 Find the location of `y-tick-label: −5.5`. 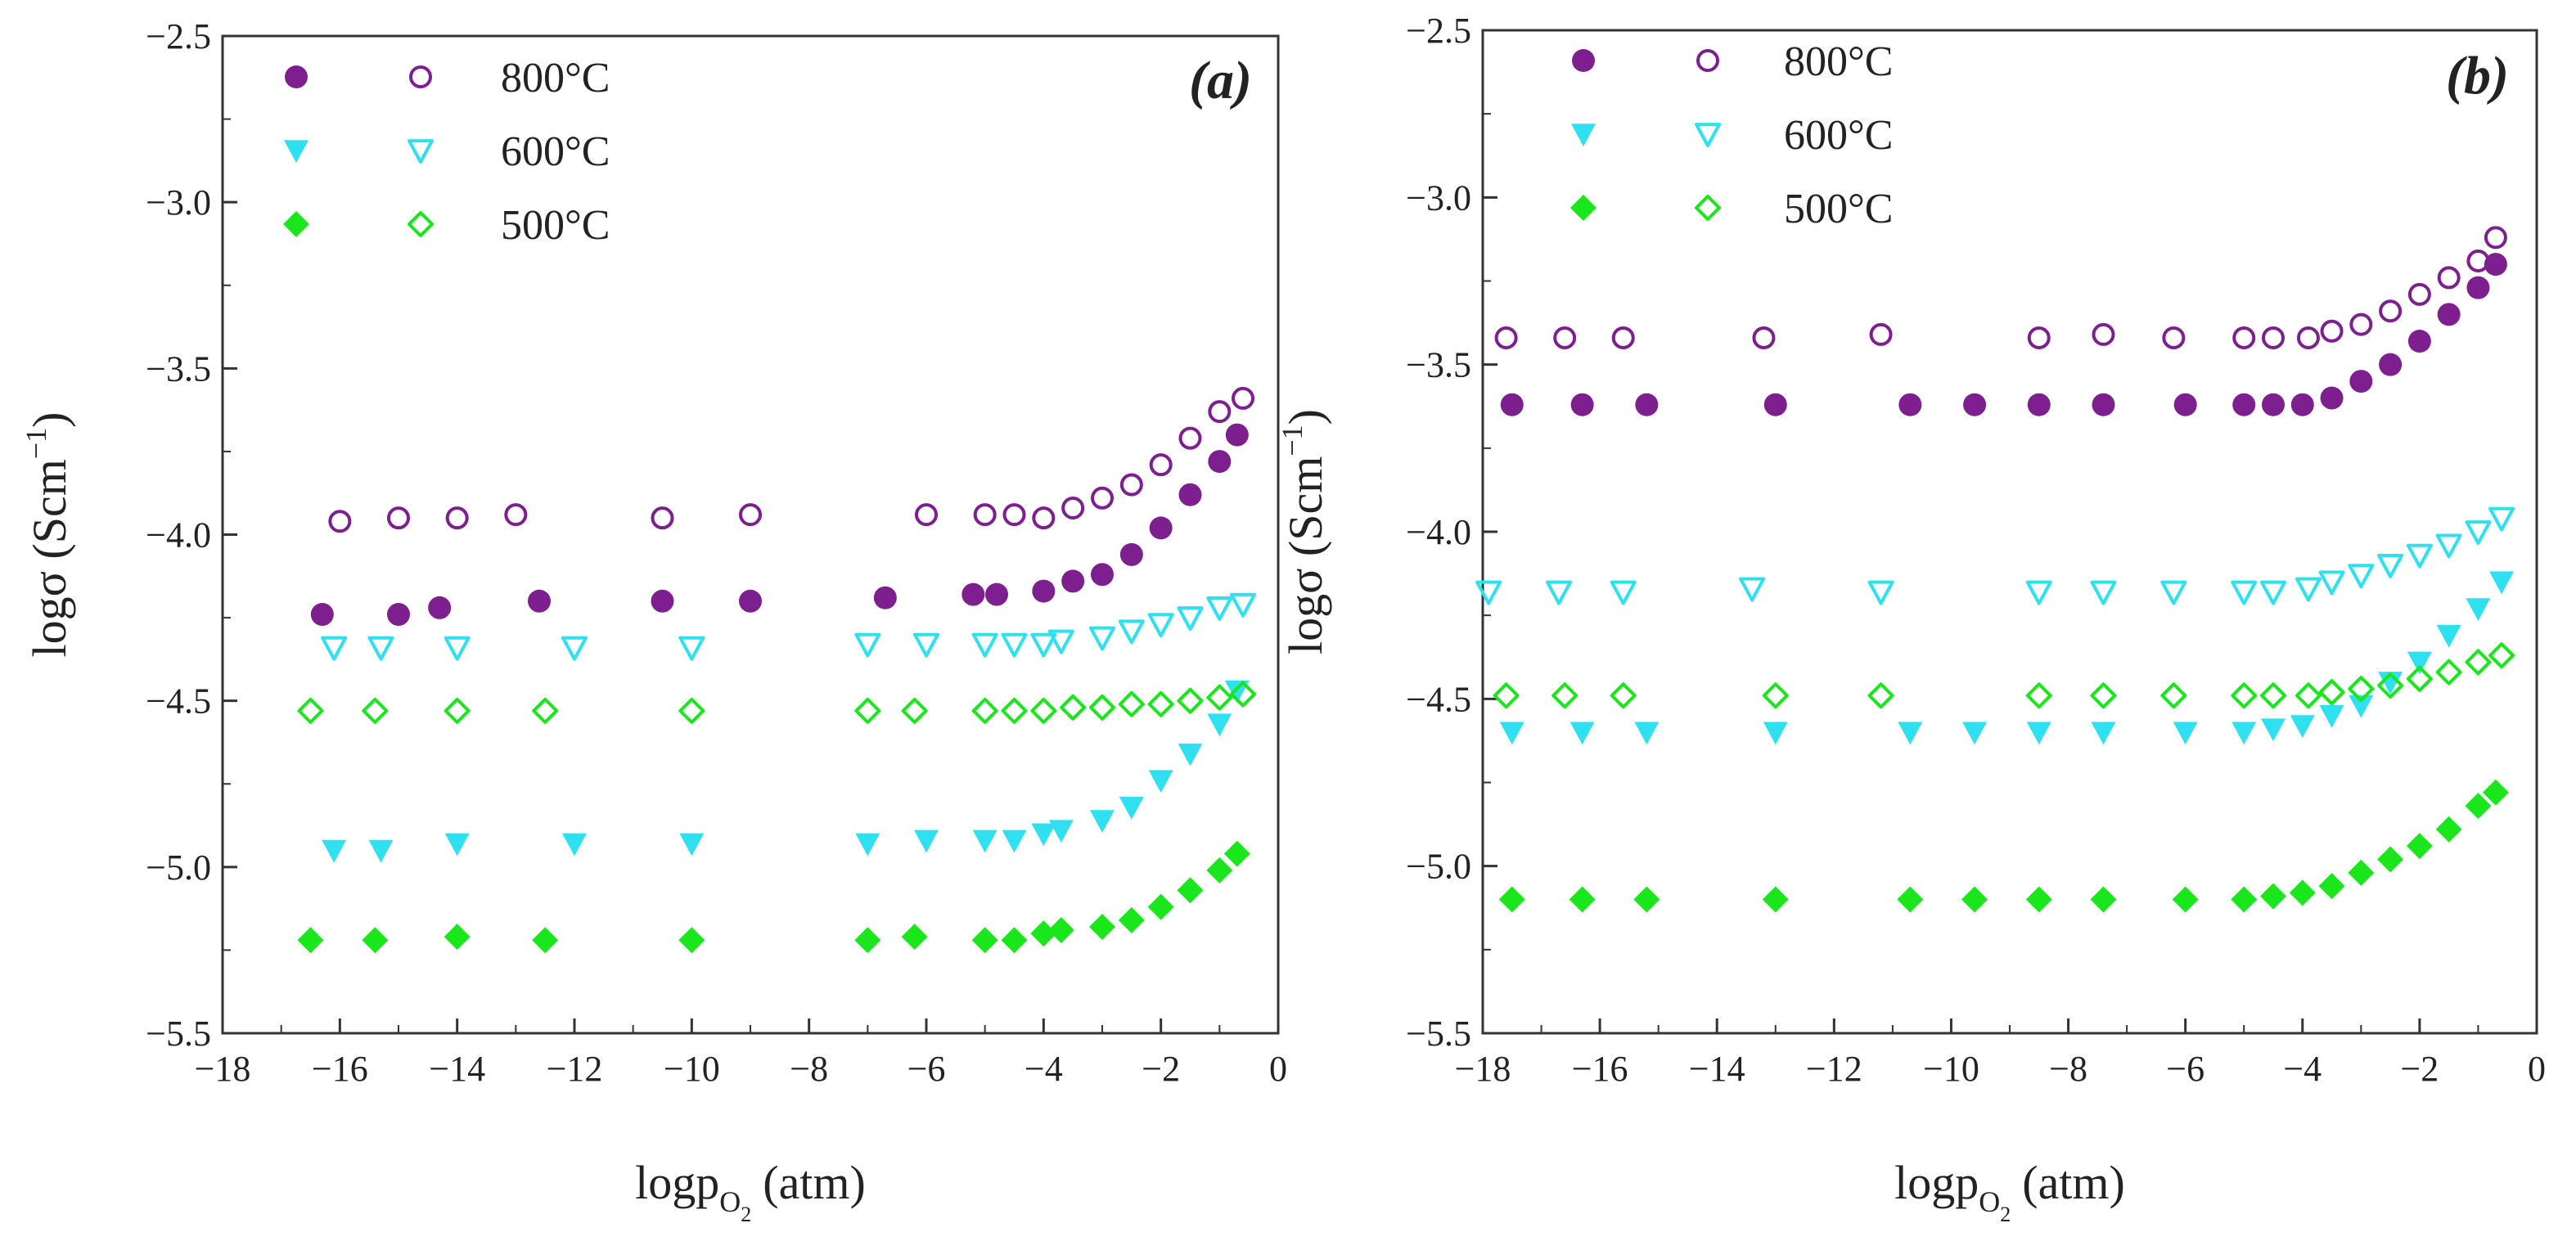

y-tick-label: −5.5 is located at coordinates (179, 1034).